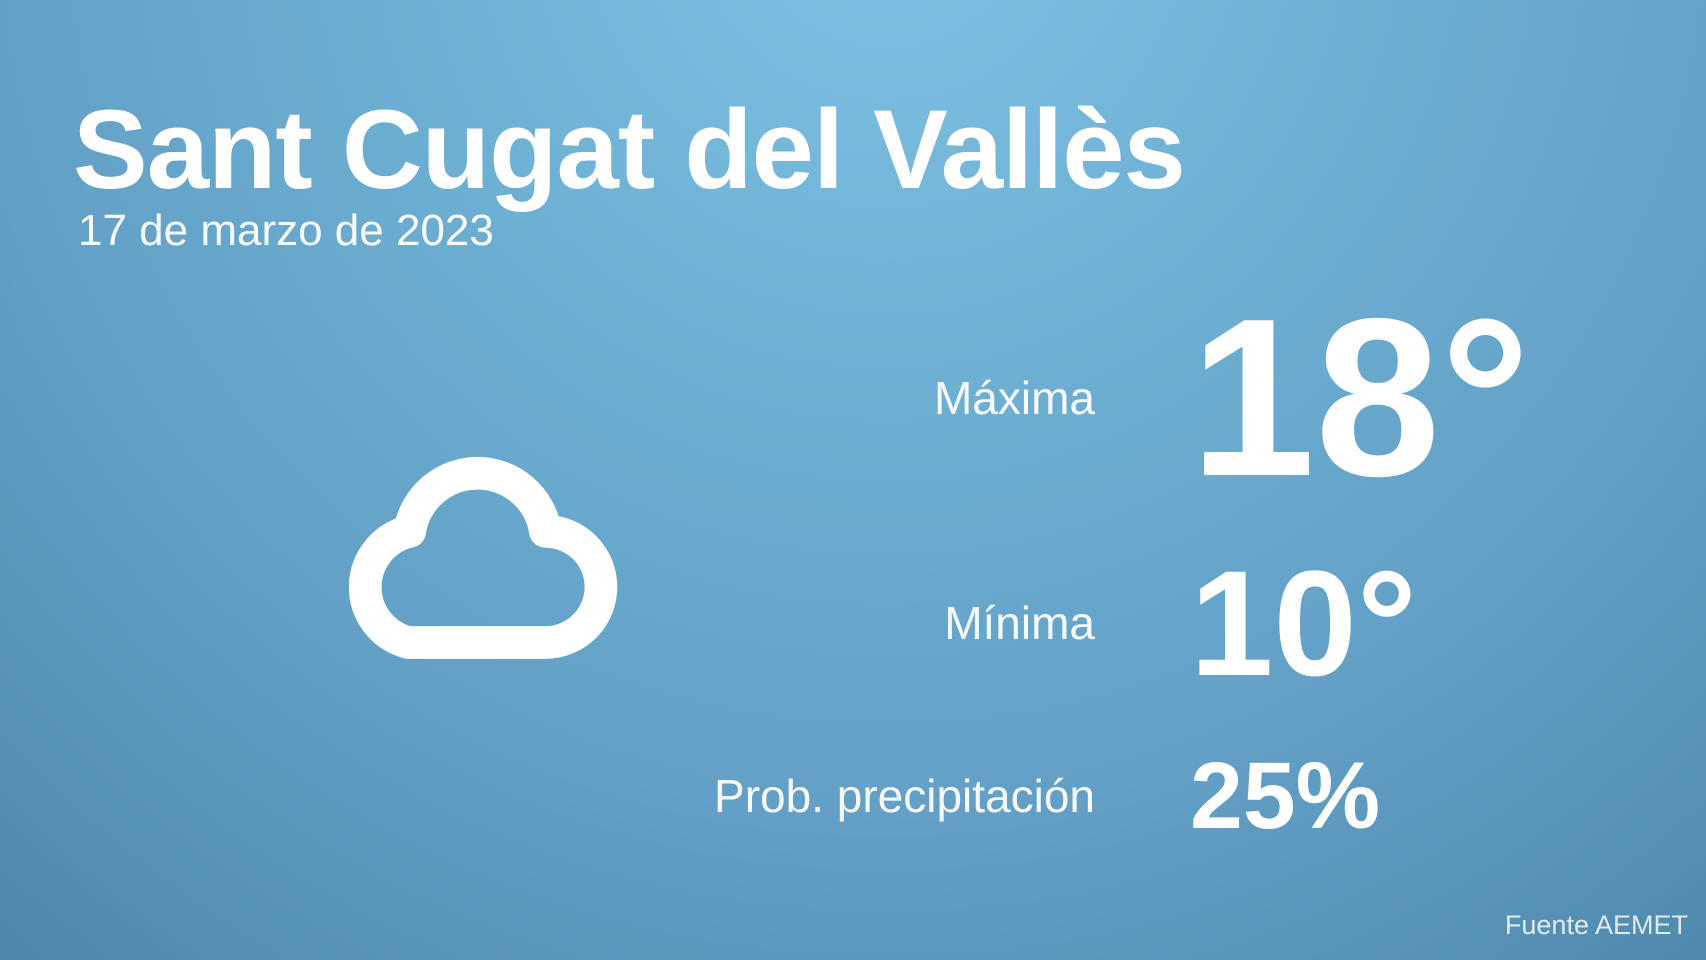 The height and width of the screenshot is (960, 1706). What do you see at coordinates (1303, 623) in the screenshot?
I see `min-temperature-value: 10°` at bounding box center [1303, 623].